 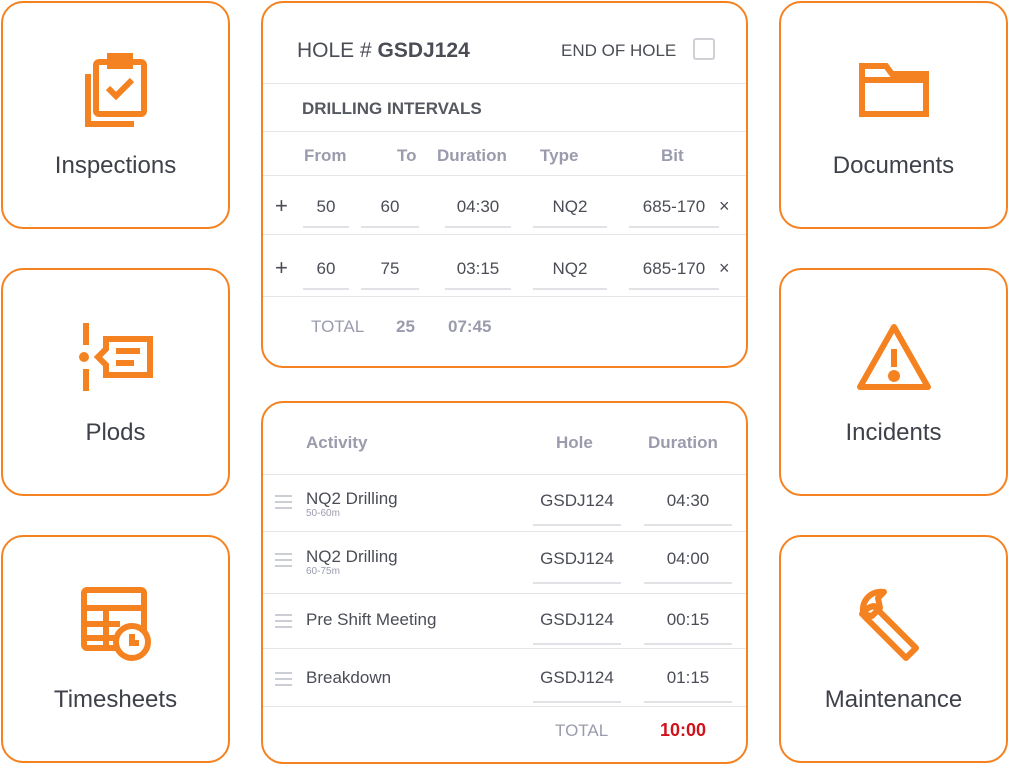 What do you see at coordinates (390, 268) in the screenshot?
I see `to-input: 75` at bounding box center [390, 268].